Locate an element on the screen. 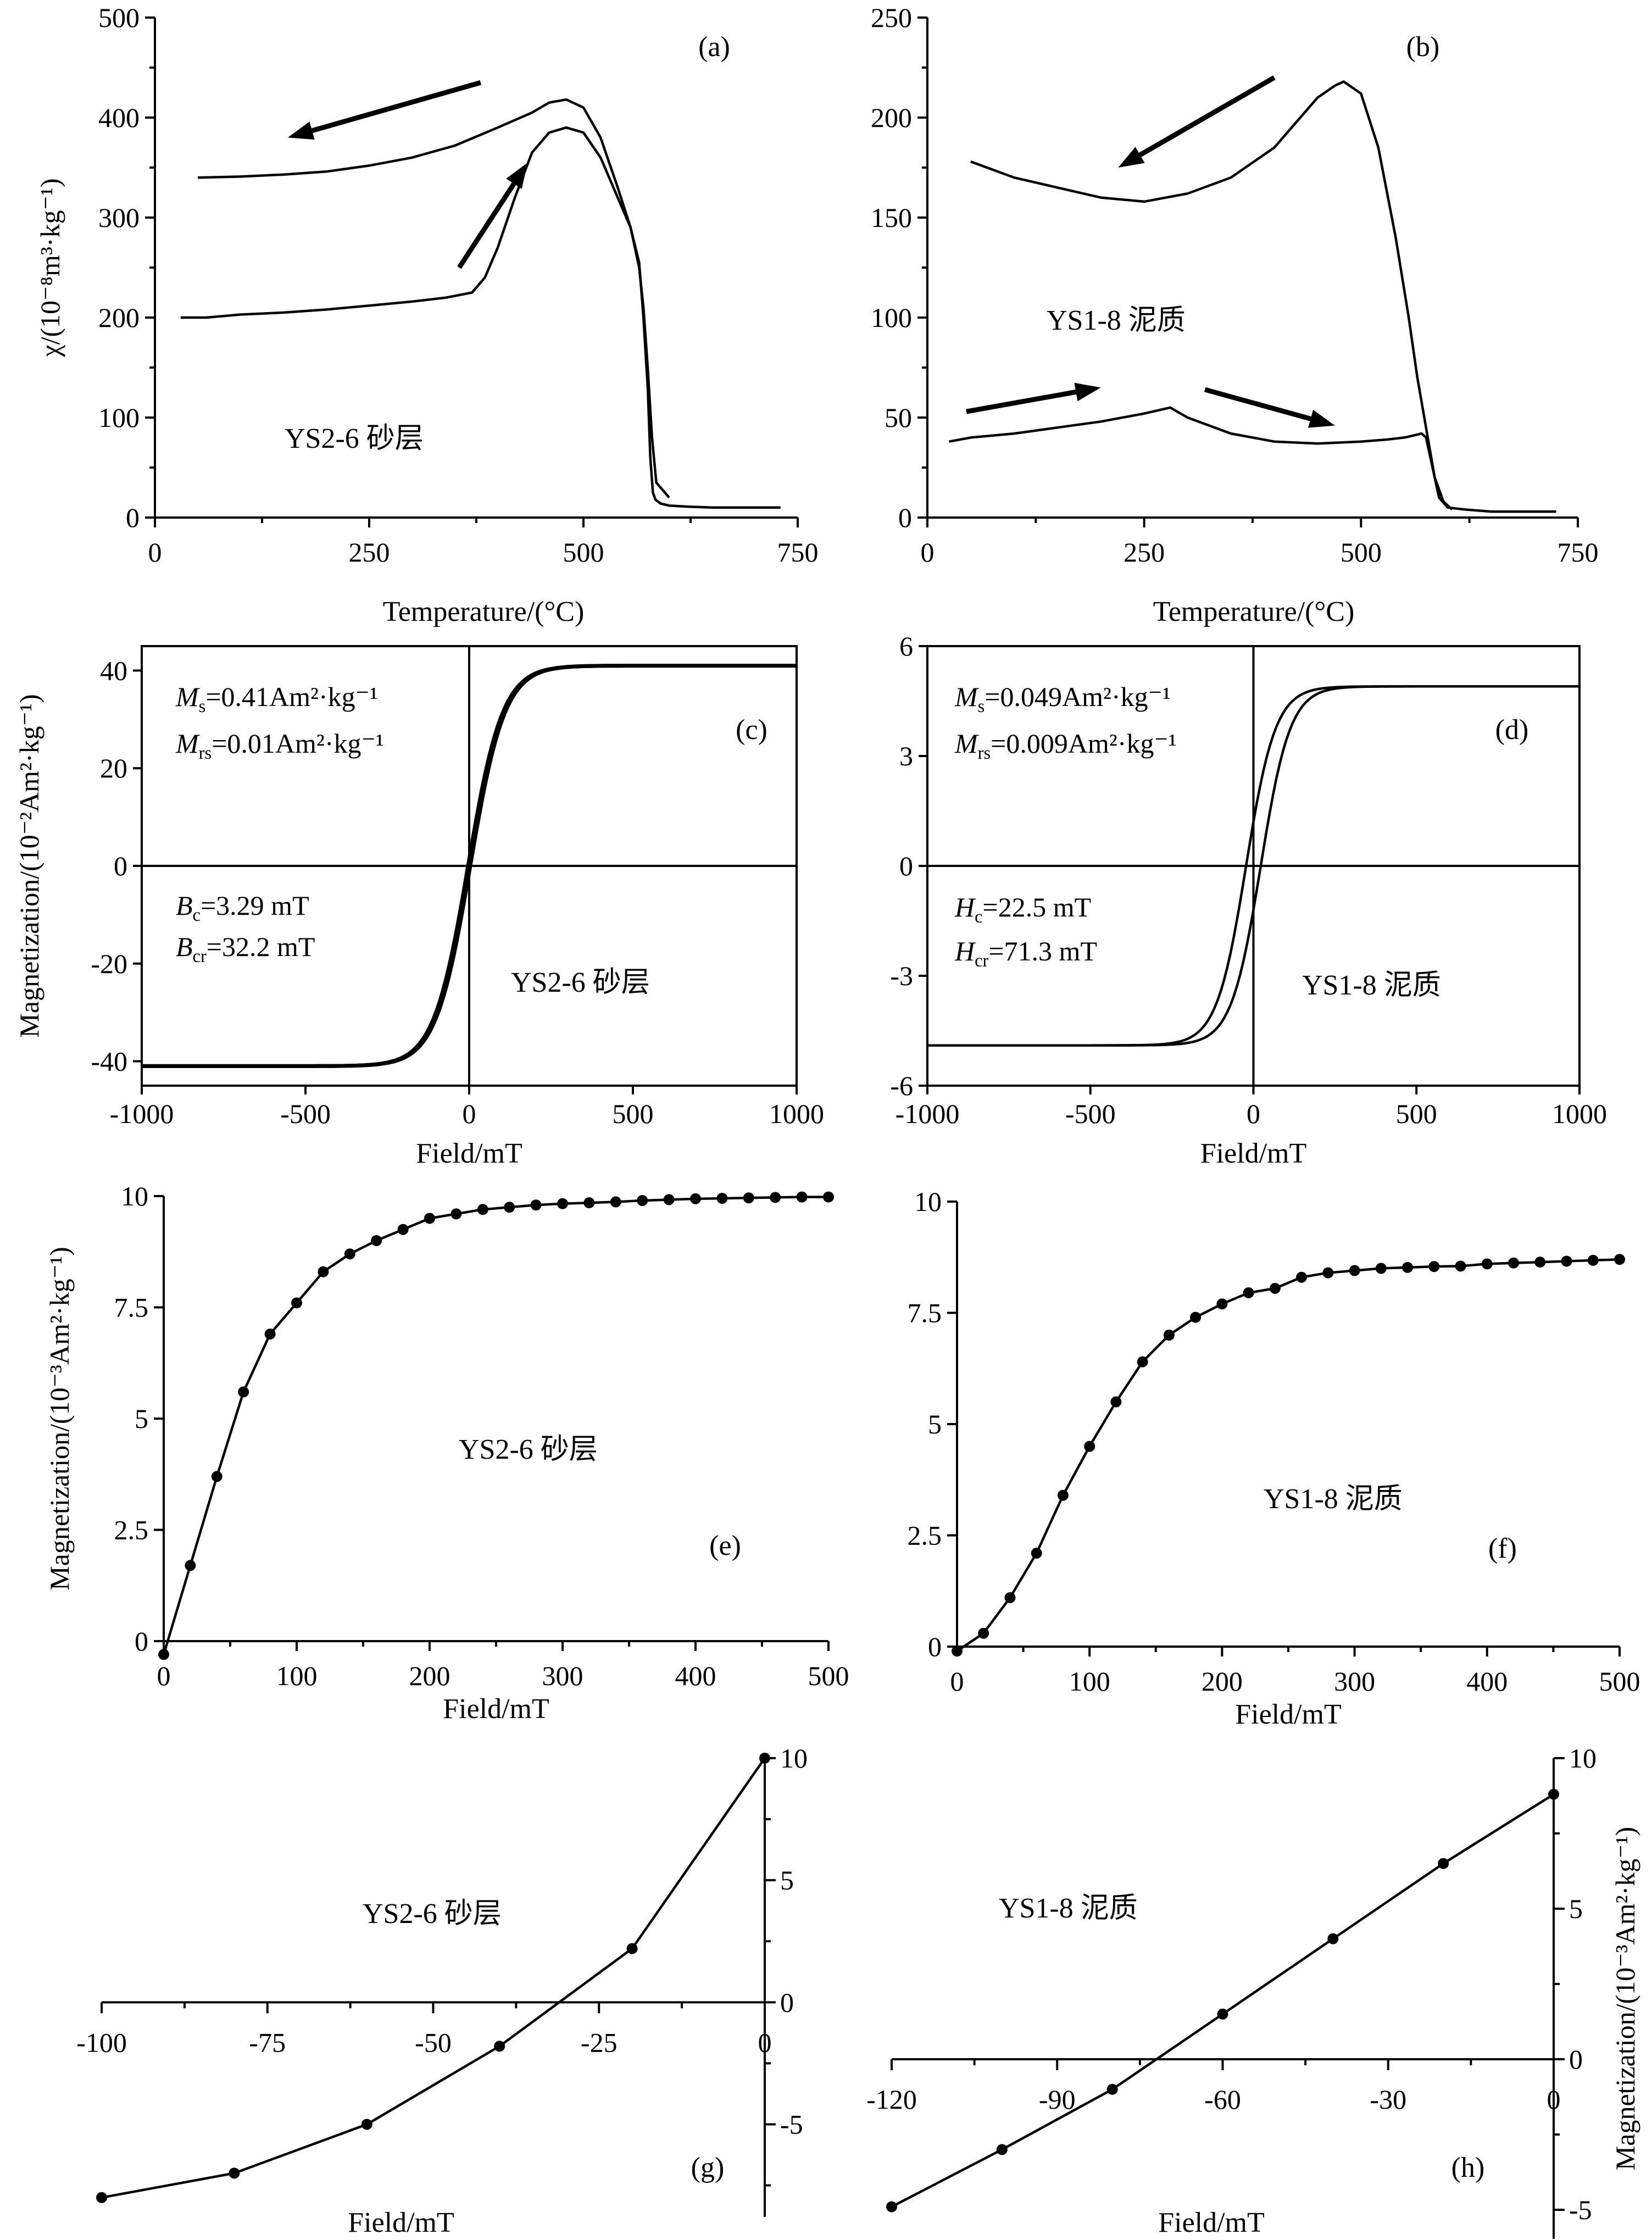 The image size is (1652, 2240). annotation-ms: Ms=0.41Am²·kg⁻¹ is located at coordinates (276, 698).